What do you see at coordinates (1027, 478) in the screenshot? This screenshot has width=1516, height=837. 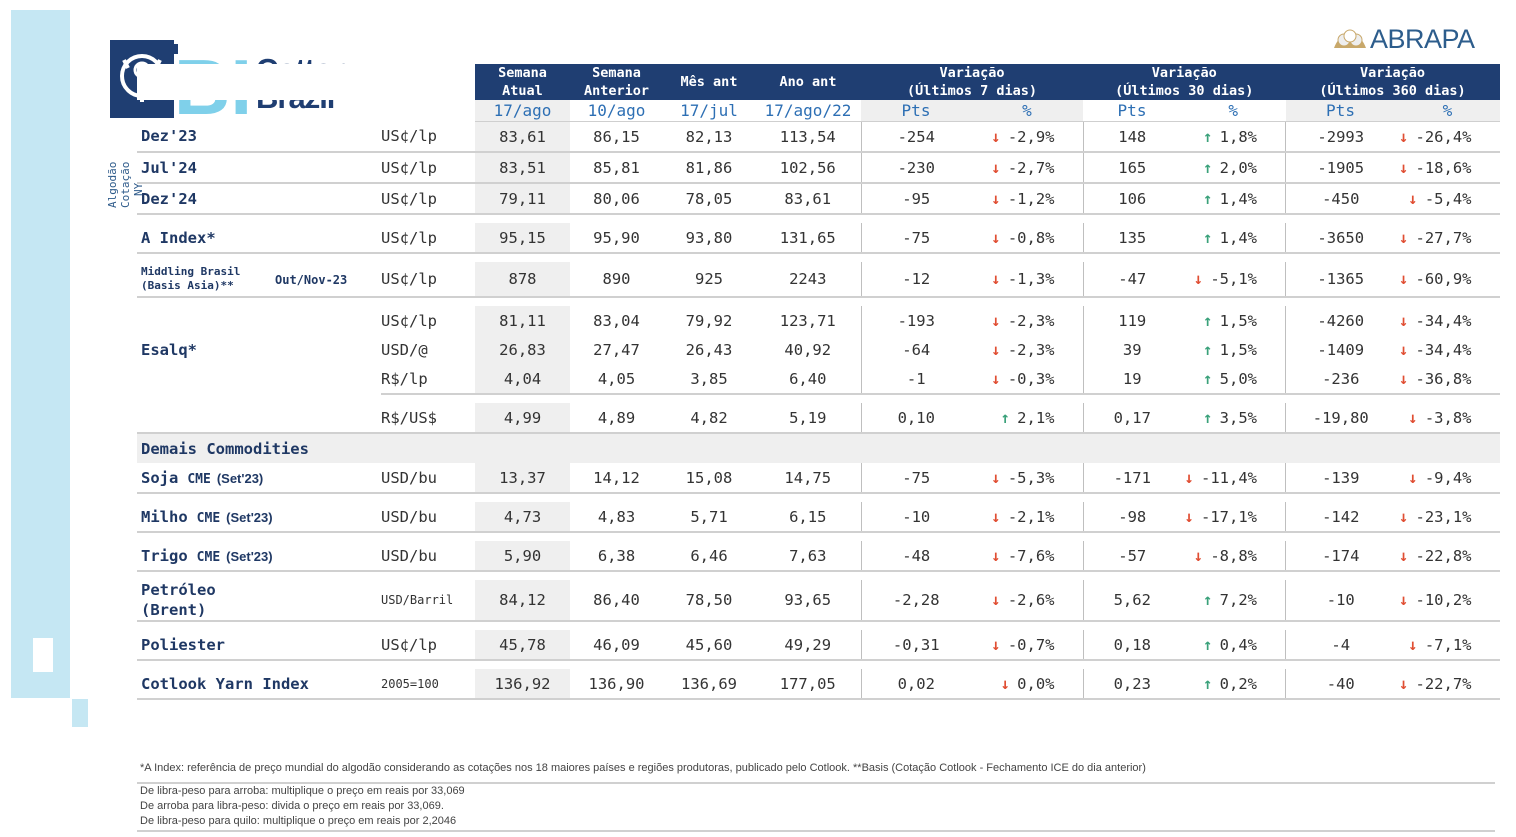 I see `variation-percent: ↓ -5,3%` at bounding box center [1027, 478].